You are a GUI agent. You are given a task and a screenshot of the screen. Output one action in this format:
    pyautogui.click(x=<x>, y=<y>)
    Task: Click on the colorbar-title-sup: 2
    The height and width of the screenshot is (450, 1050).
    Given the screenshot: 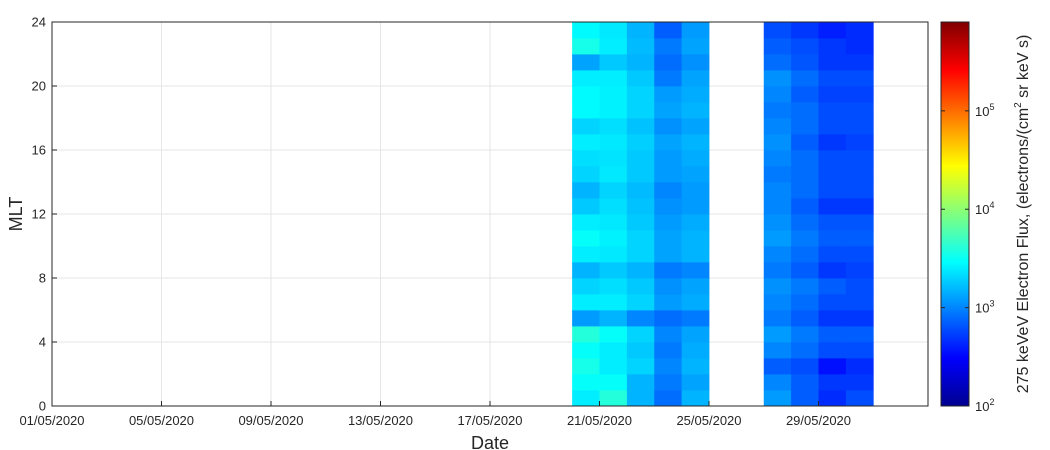 What is the action you would take?
    pyautogui.click(x=1018, y=105)
    